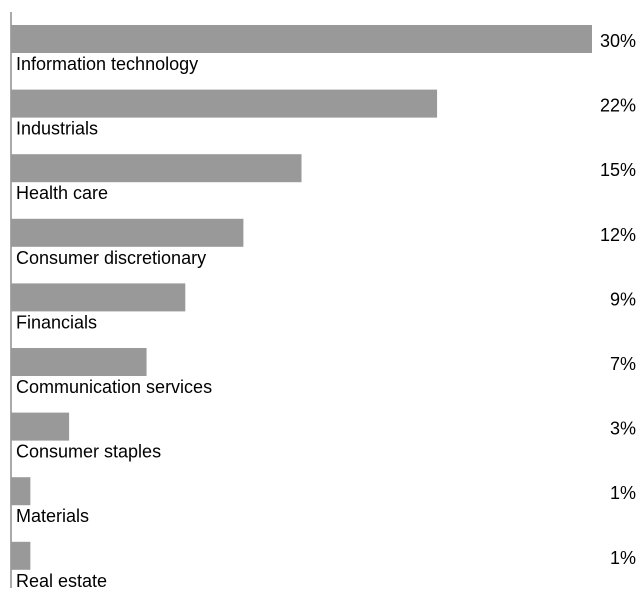  Describe the element at coordinates (301, 39) in the screenshot. I see `bar-information-technology` at that location.